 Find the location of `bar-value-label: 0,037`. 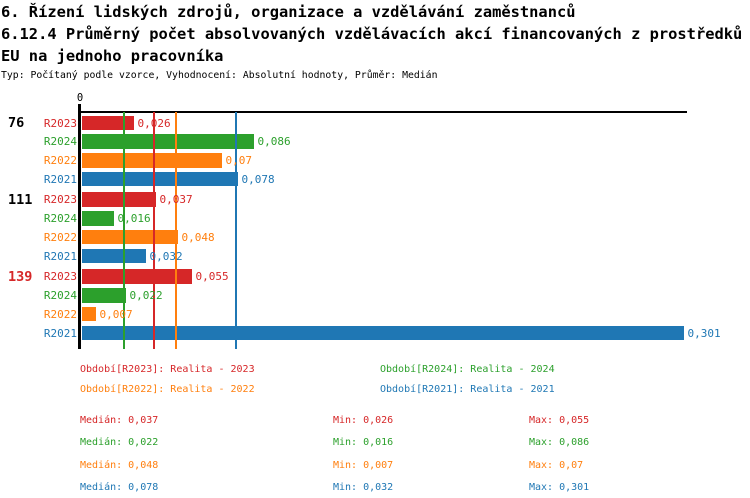

bar-value-label: 0,037 is located at coordinates (176, 200).